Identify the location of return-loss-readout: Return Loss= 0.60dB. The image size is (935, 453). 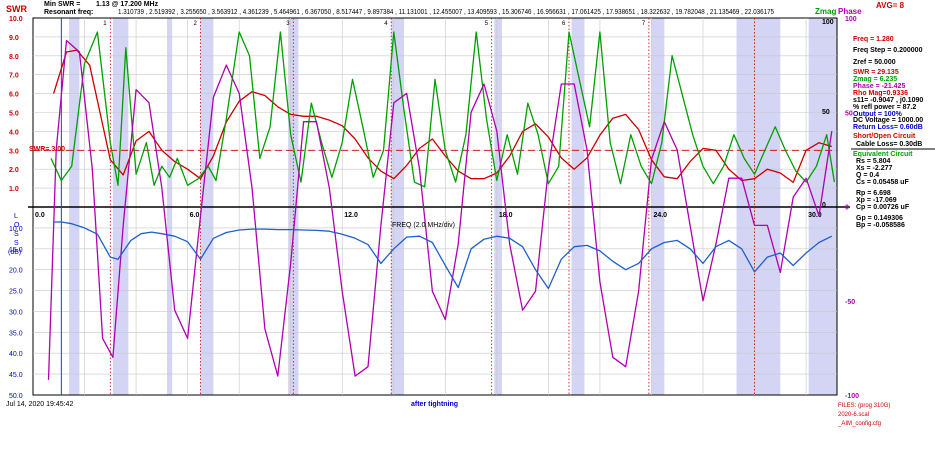
(888, 127).